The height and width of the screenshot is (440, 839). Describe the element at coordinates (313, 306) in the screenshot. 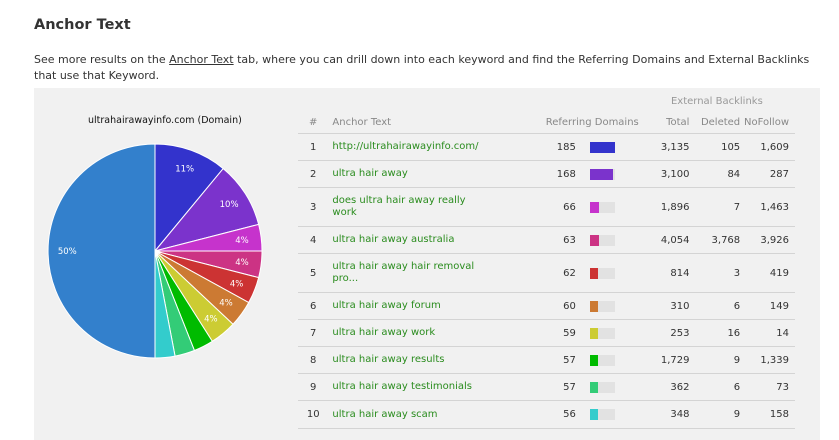

I see `row-number: 6` at that location.